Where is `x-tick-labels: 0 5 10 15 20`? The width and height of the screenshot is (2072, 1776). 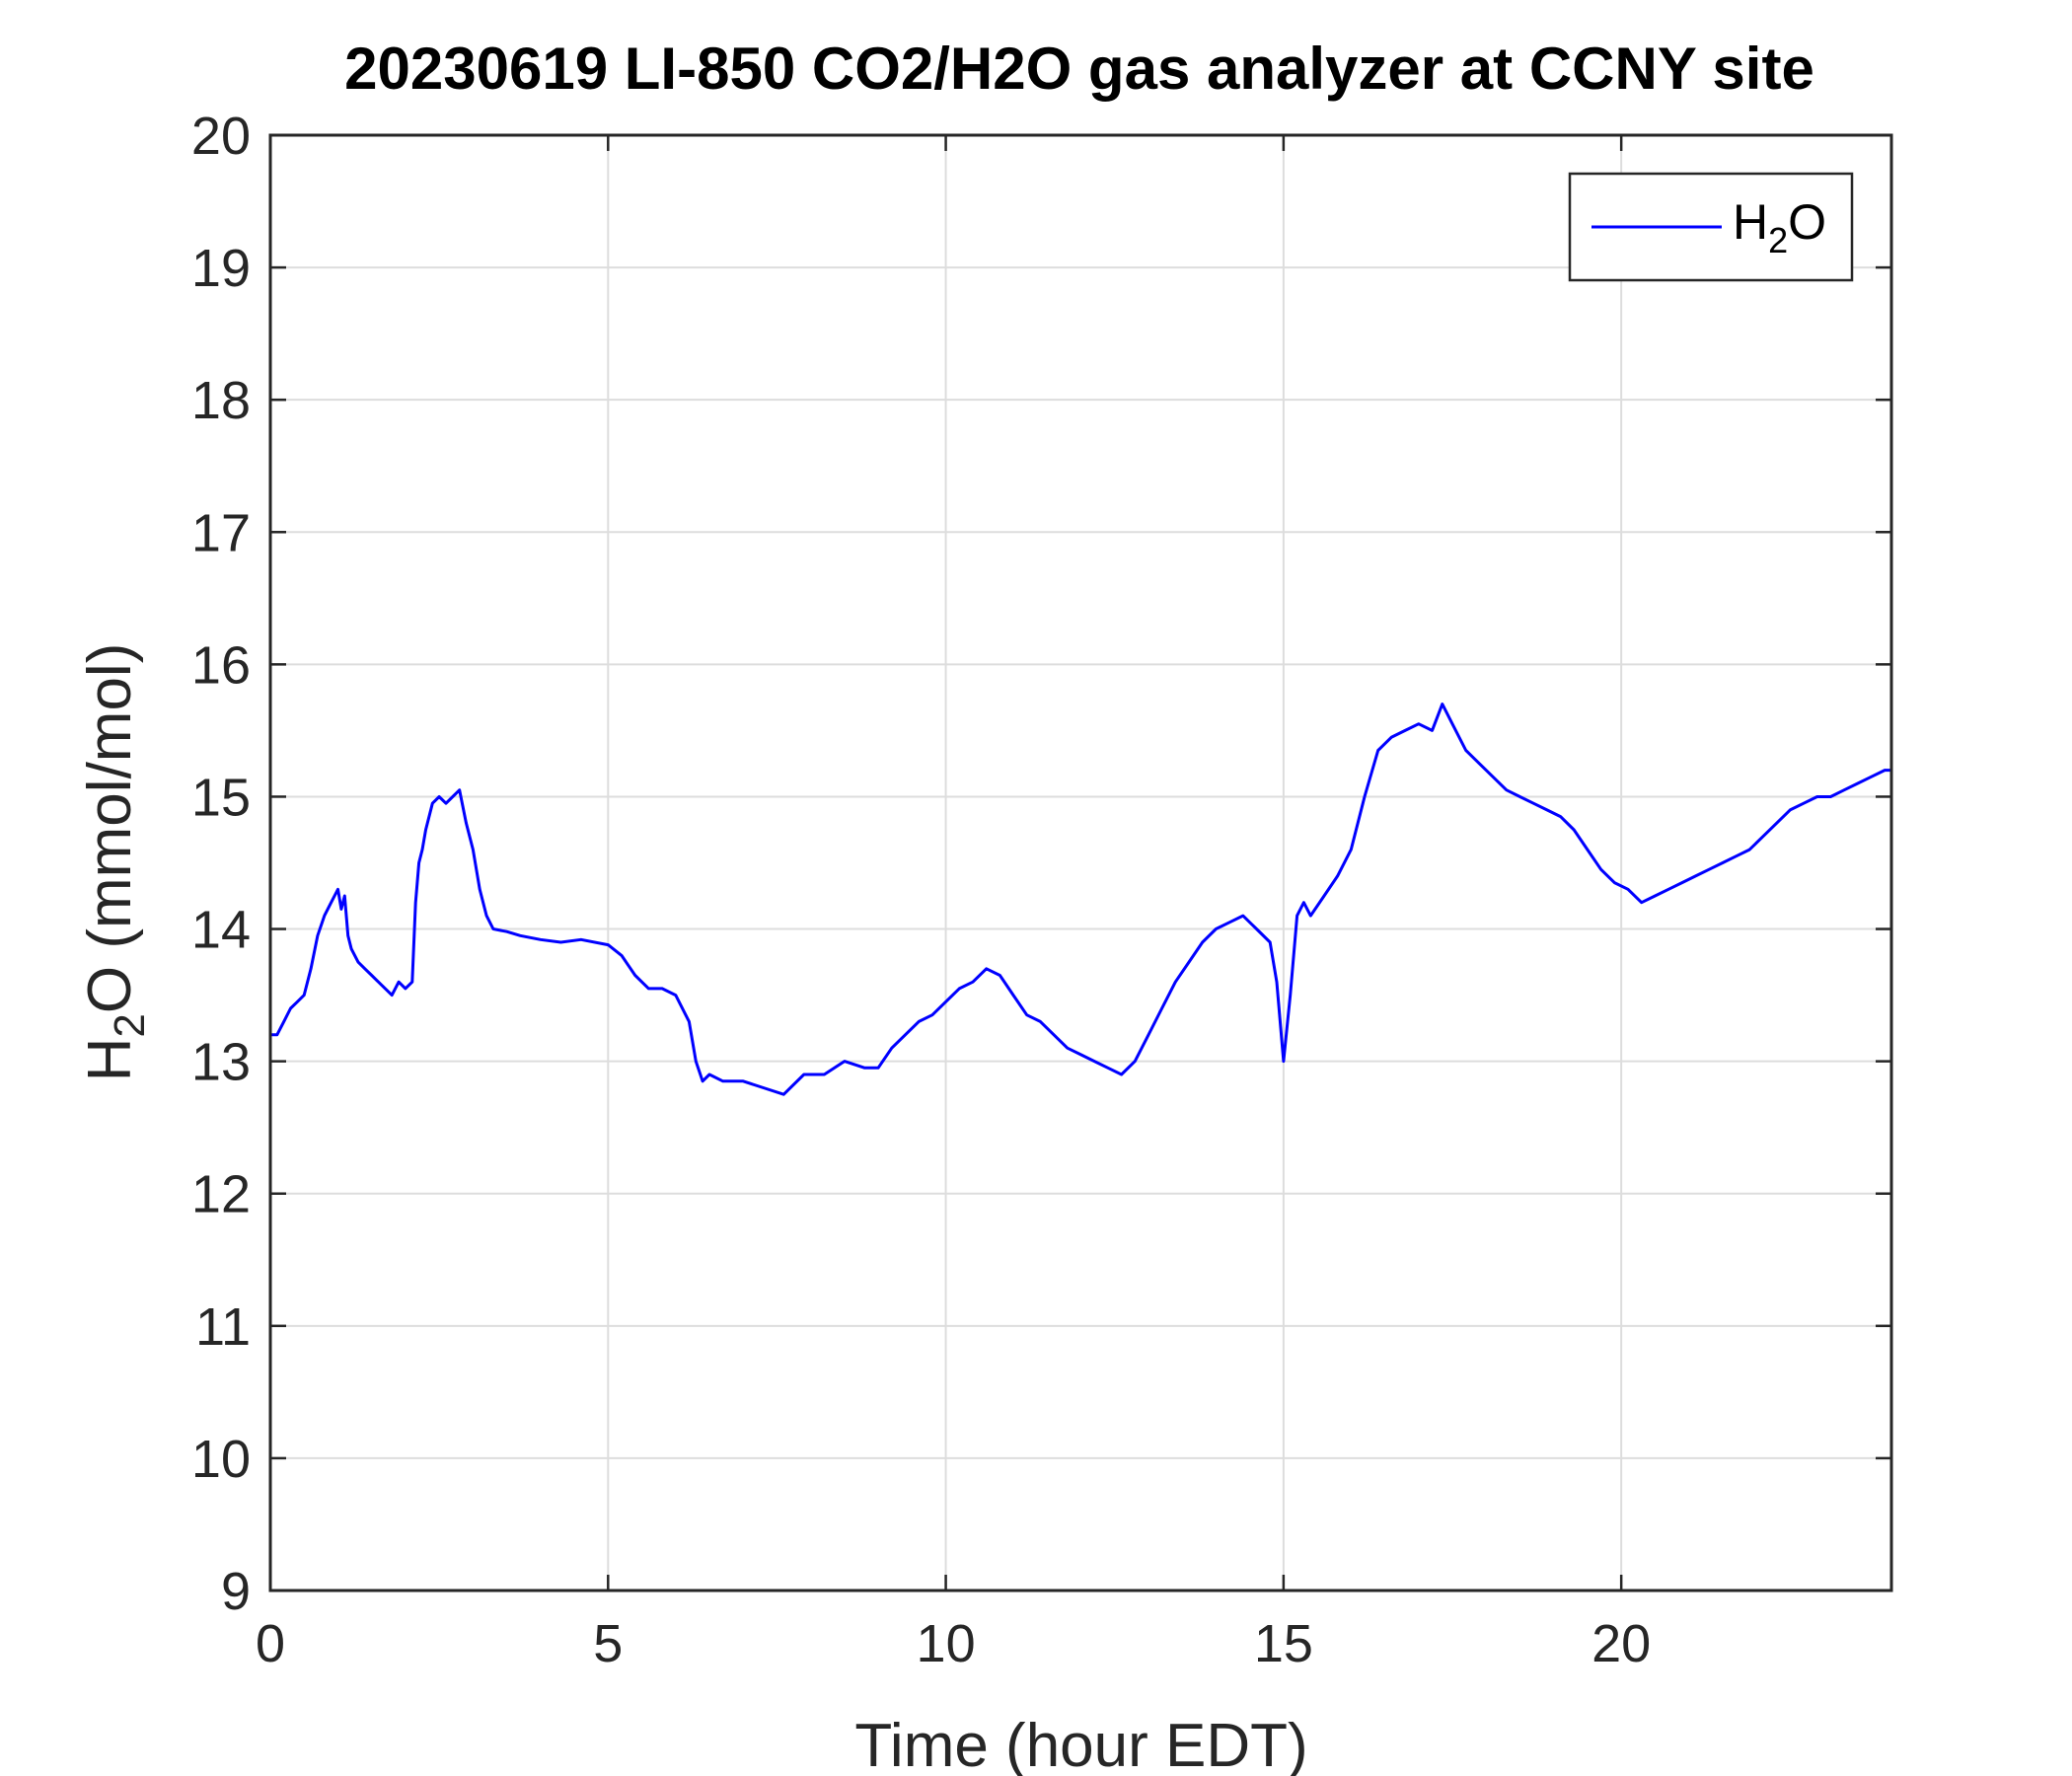
x-tick-labels: 0 5 10 15 20 is located at coordinates (954, 1644).